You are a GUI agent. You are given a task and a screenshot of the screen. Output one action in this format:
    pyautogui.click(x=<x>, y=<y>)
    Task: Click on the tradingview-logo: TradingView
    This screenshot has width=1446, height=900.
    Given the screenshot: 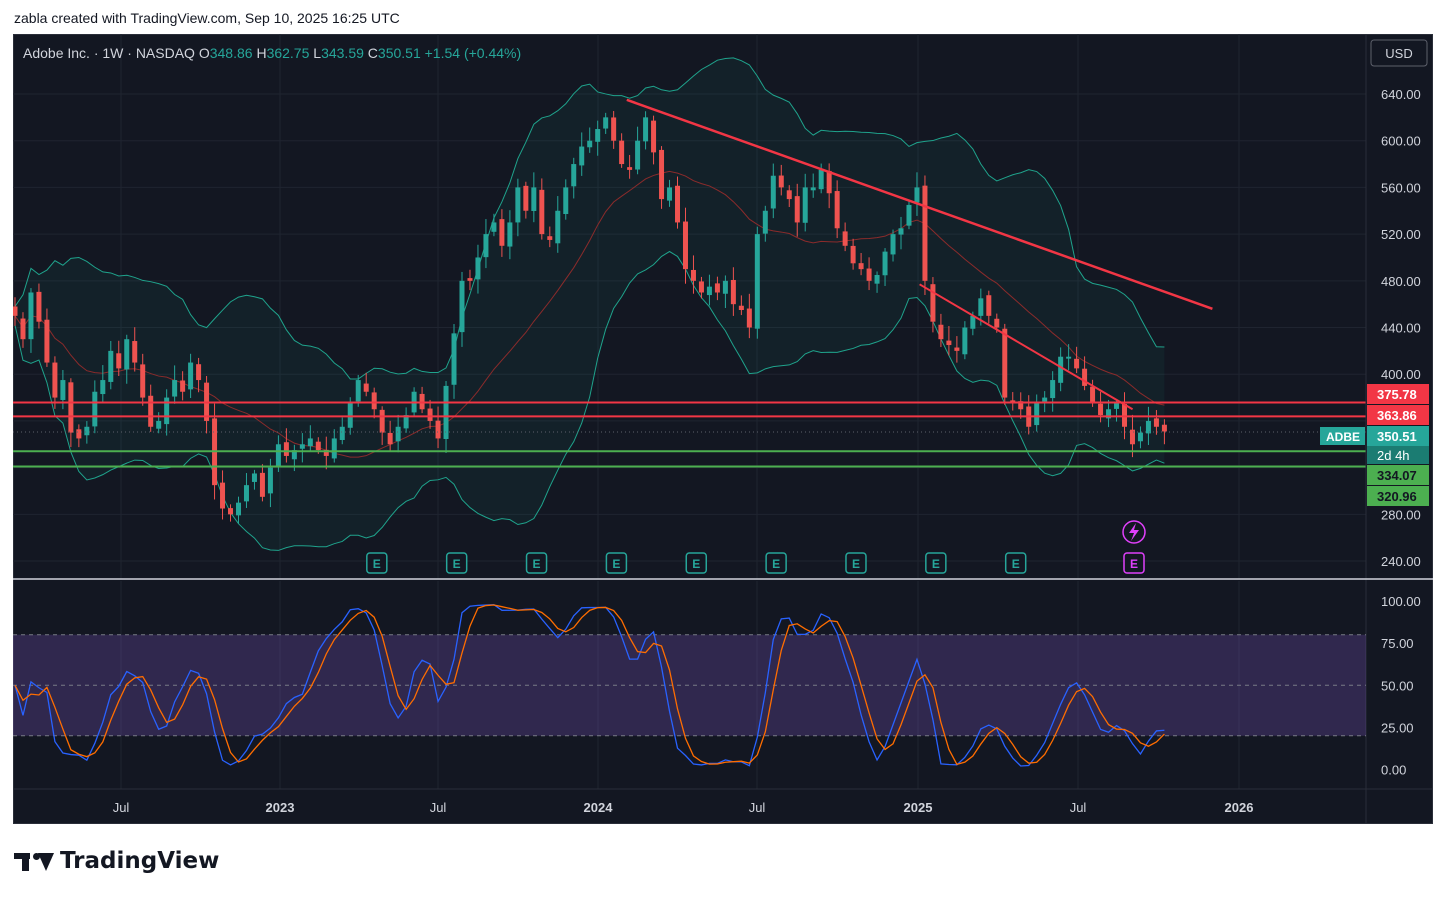 What is the action you would take?
    pyautogui.click(x=116, y=861)
    